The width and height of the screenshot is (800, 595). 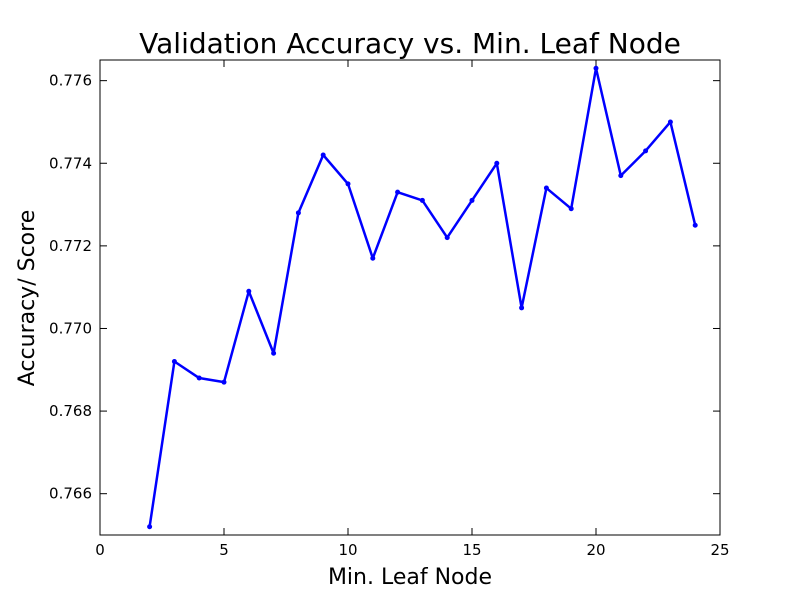 What do you see at coordinates (70, 494) in the screenshot?
I see `y-tick-label: 0.766` at bounding box center [70, 494].